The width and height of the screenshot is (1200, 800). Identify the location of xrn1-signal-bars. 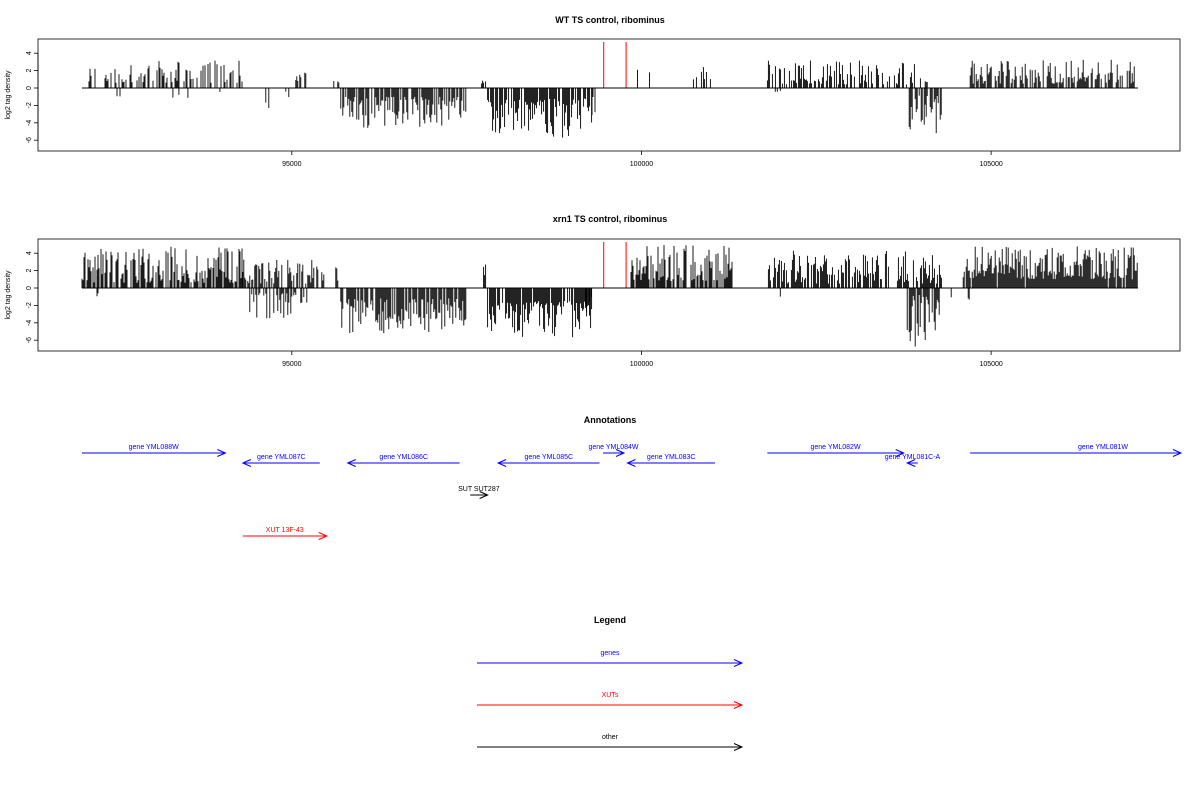
(609, 296).